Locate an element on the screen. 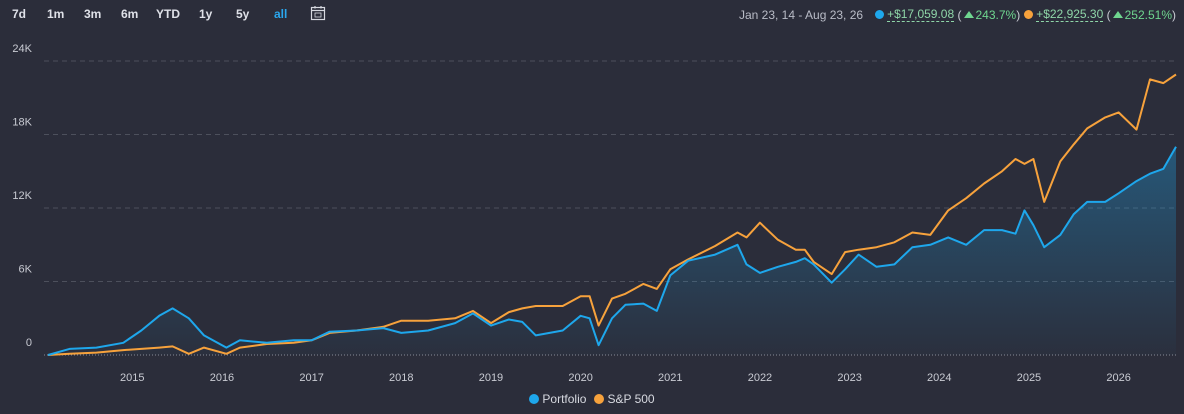 This screenshot has height=414, width=1184. x-tick-label: 2016 is located at coordinates (222, 378).